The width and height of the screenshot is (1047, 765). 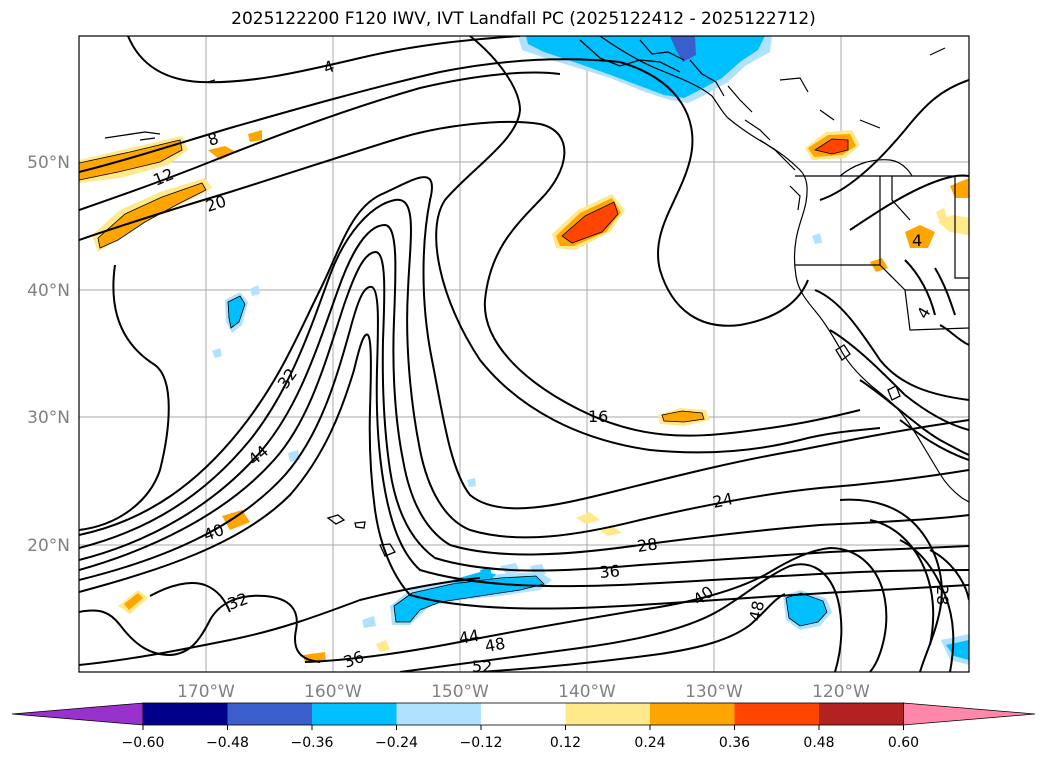 What do you see at coordinates (818, 743) in the screenshot?
I see `colorbar-tick-label: 0.48` at bounding box center [818, 743].